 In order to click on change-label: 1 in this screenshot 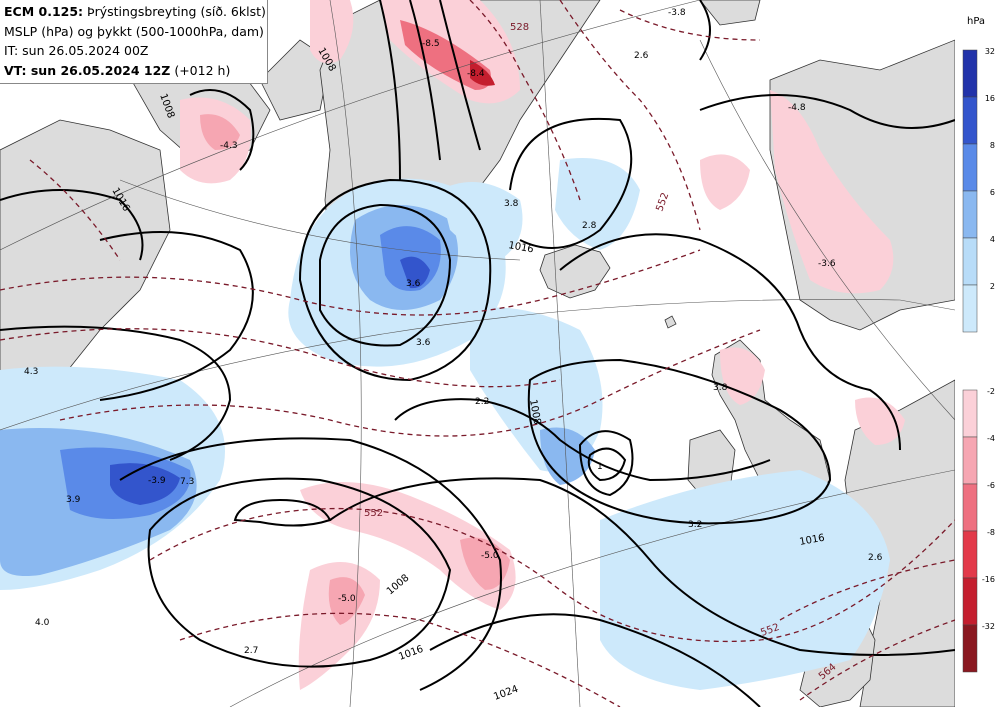, I will do `click(600, 467)`.